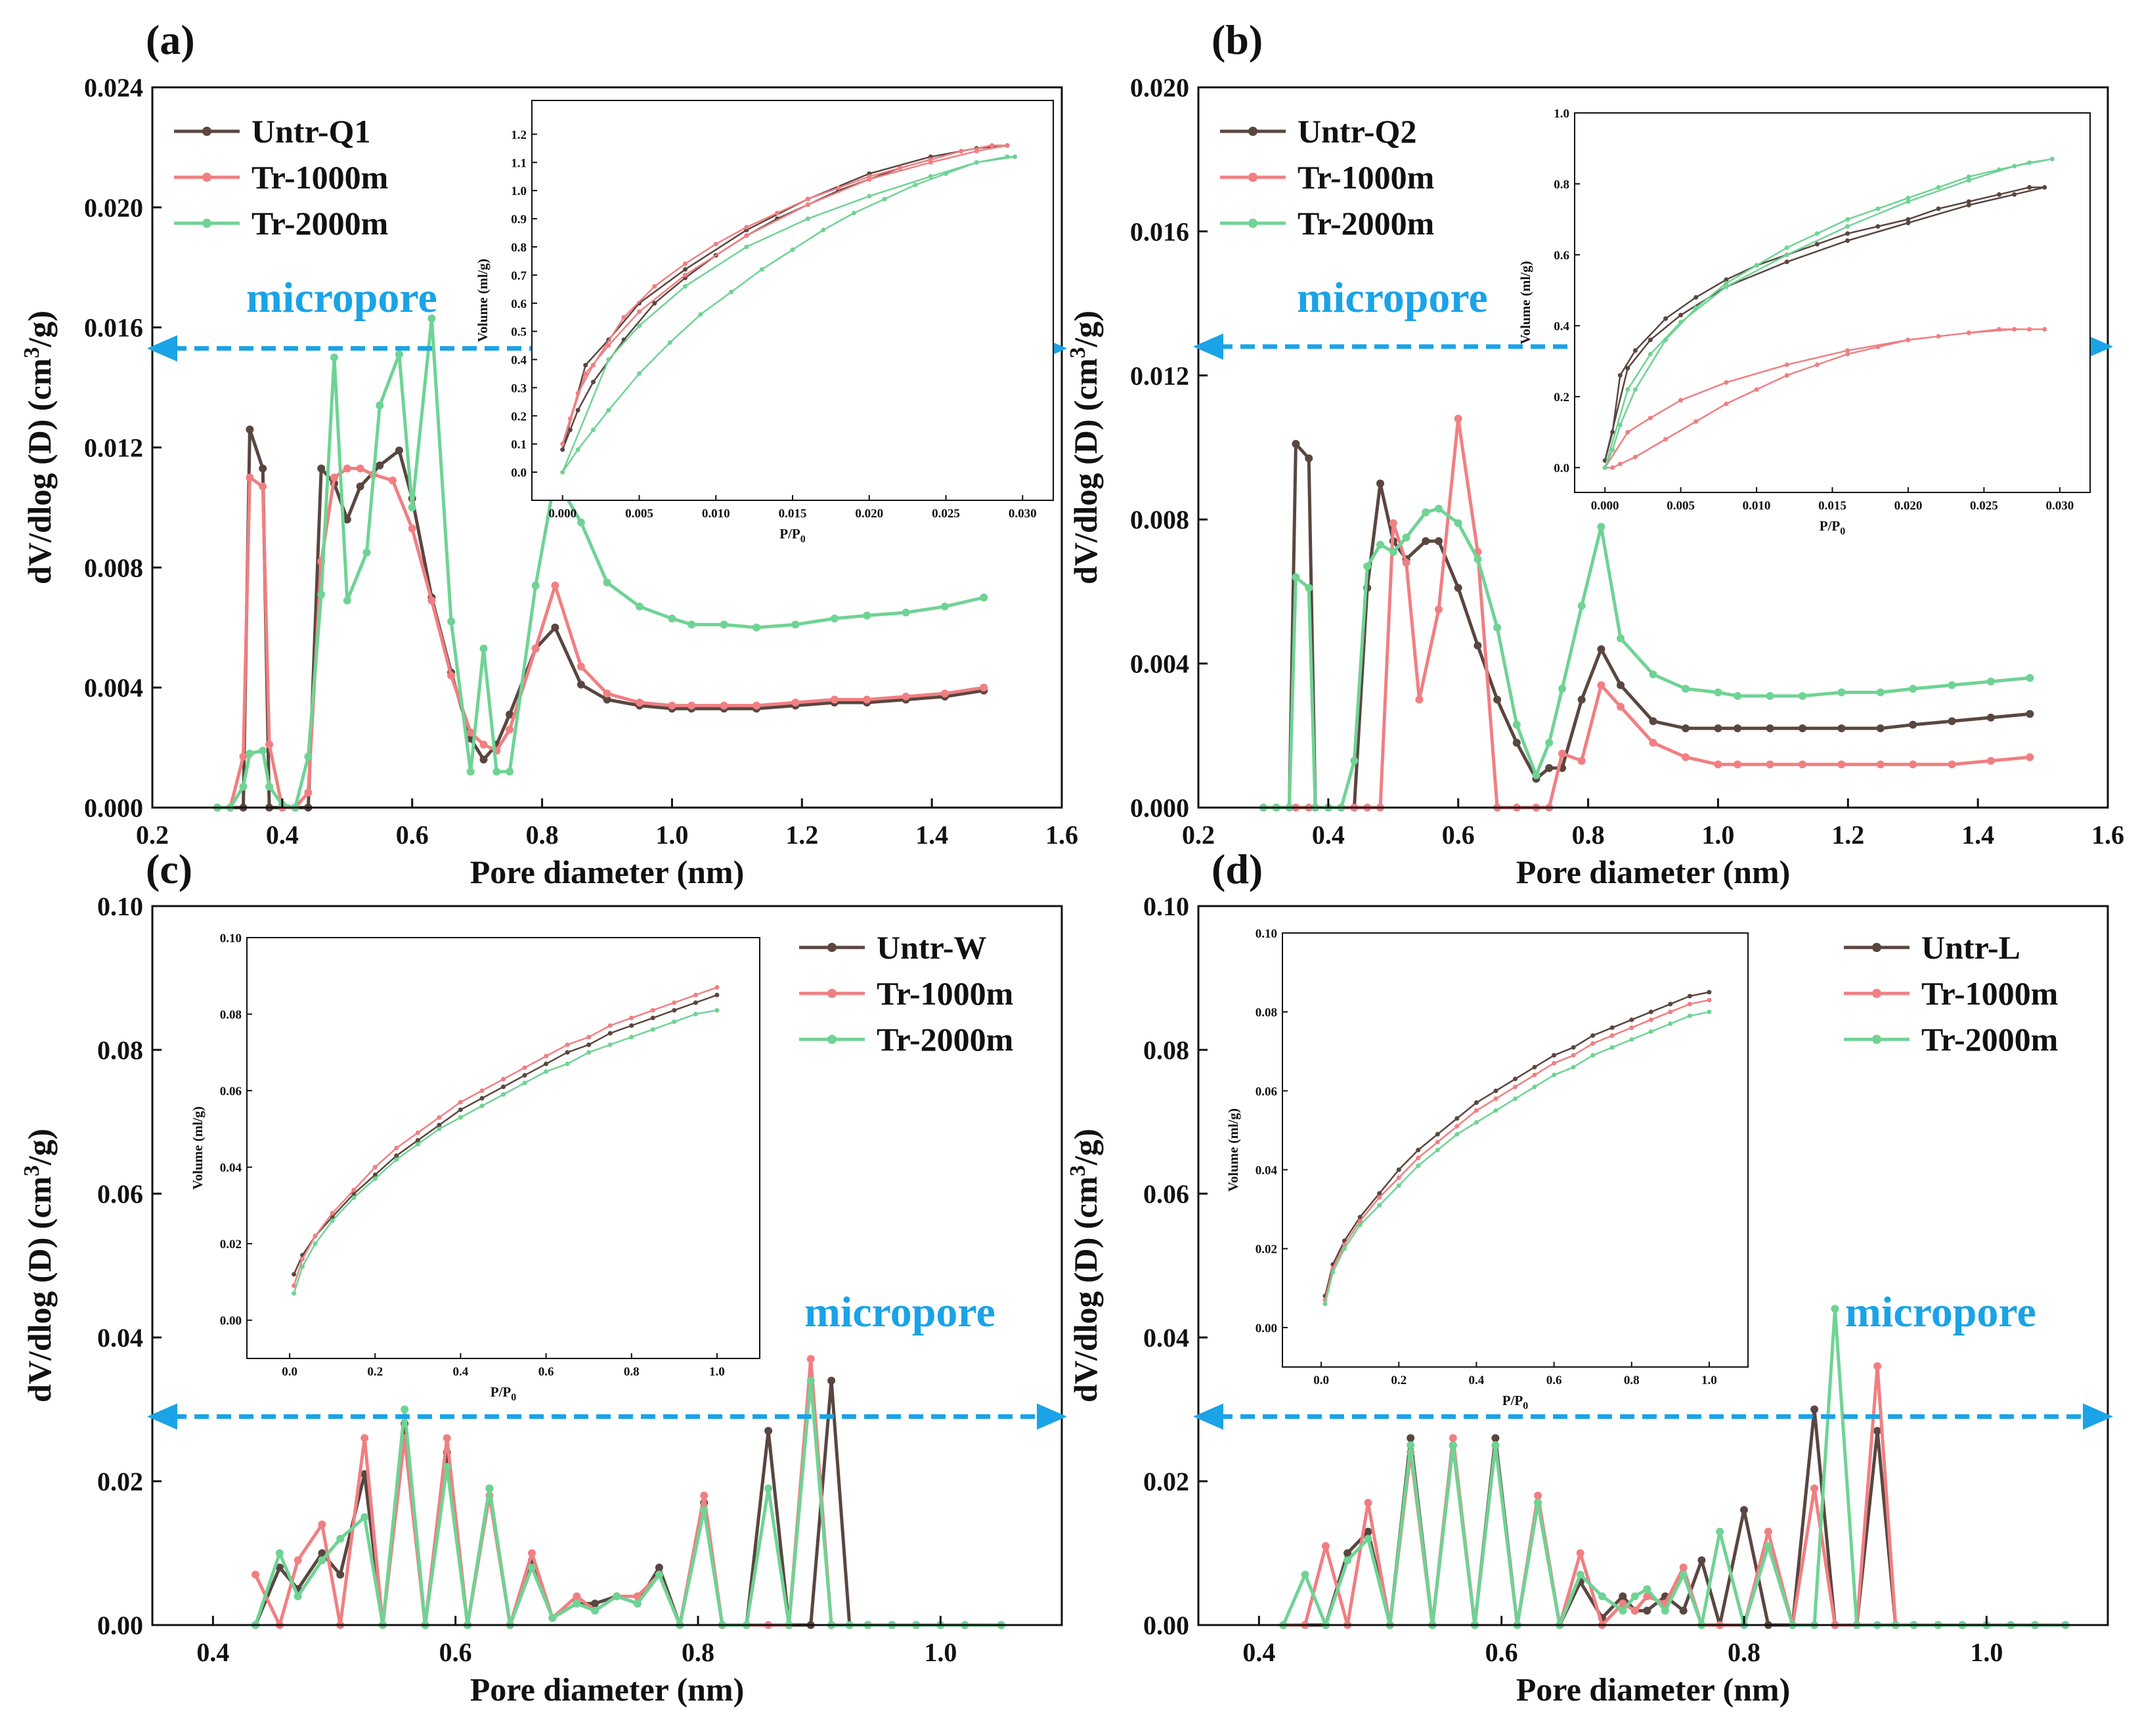 This screenshot has height=1736, width=2140. What do you see at coordinates (1554, 1380) in the screenshot?
I see `inset-x-tick-label: 0.6` at bounding box center [1554, 1380].